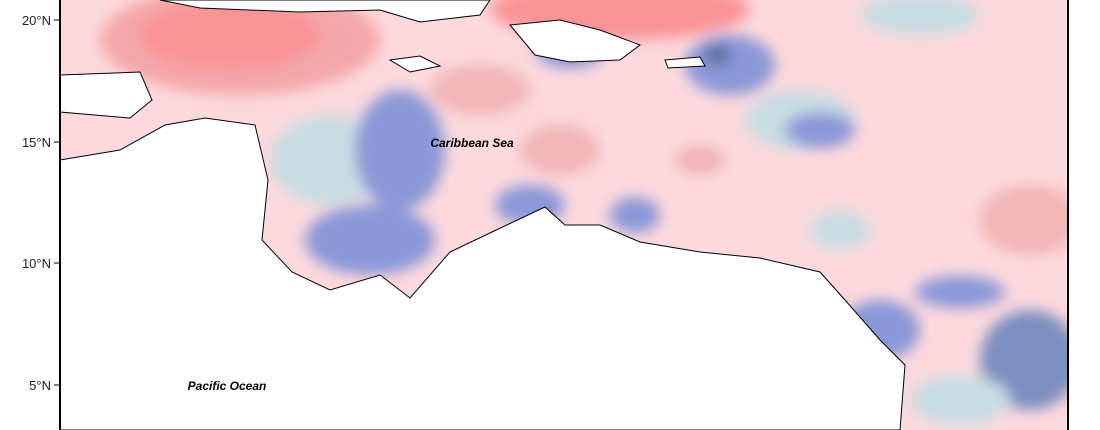 This screenshot has height=430, width=1100. Describe the element at coordinates (415, 64) in the screenshot. I see `jamaica` at that location.